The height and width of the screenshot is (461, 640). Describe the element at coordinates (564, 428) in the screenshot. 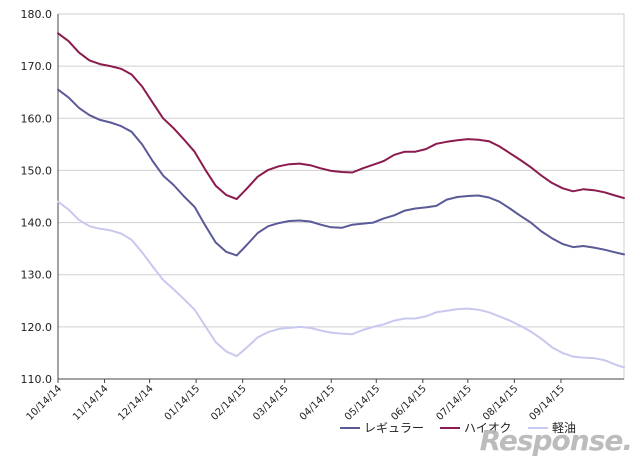

I see `legend-label-2: 軽油` at that location.